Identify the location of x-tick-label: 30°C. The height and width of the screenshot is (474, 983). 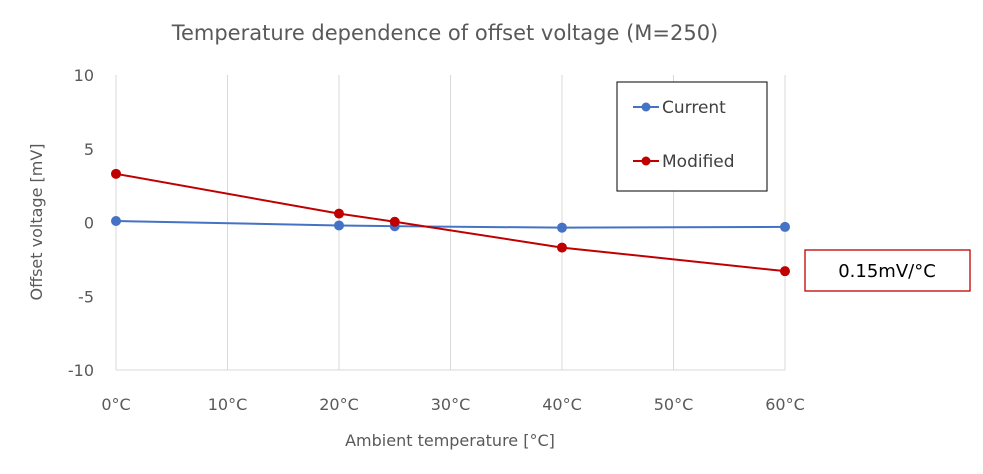
(451, 404).